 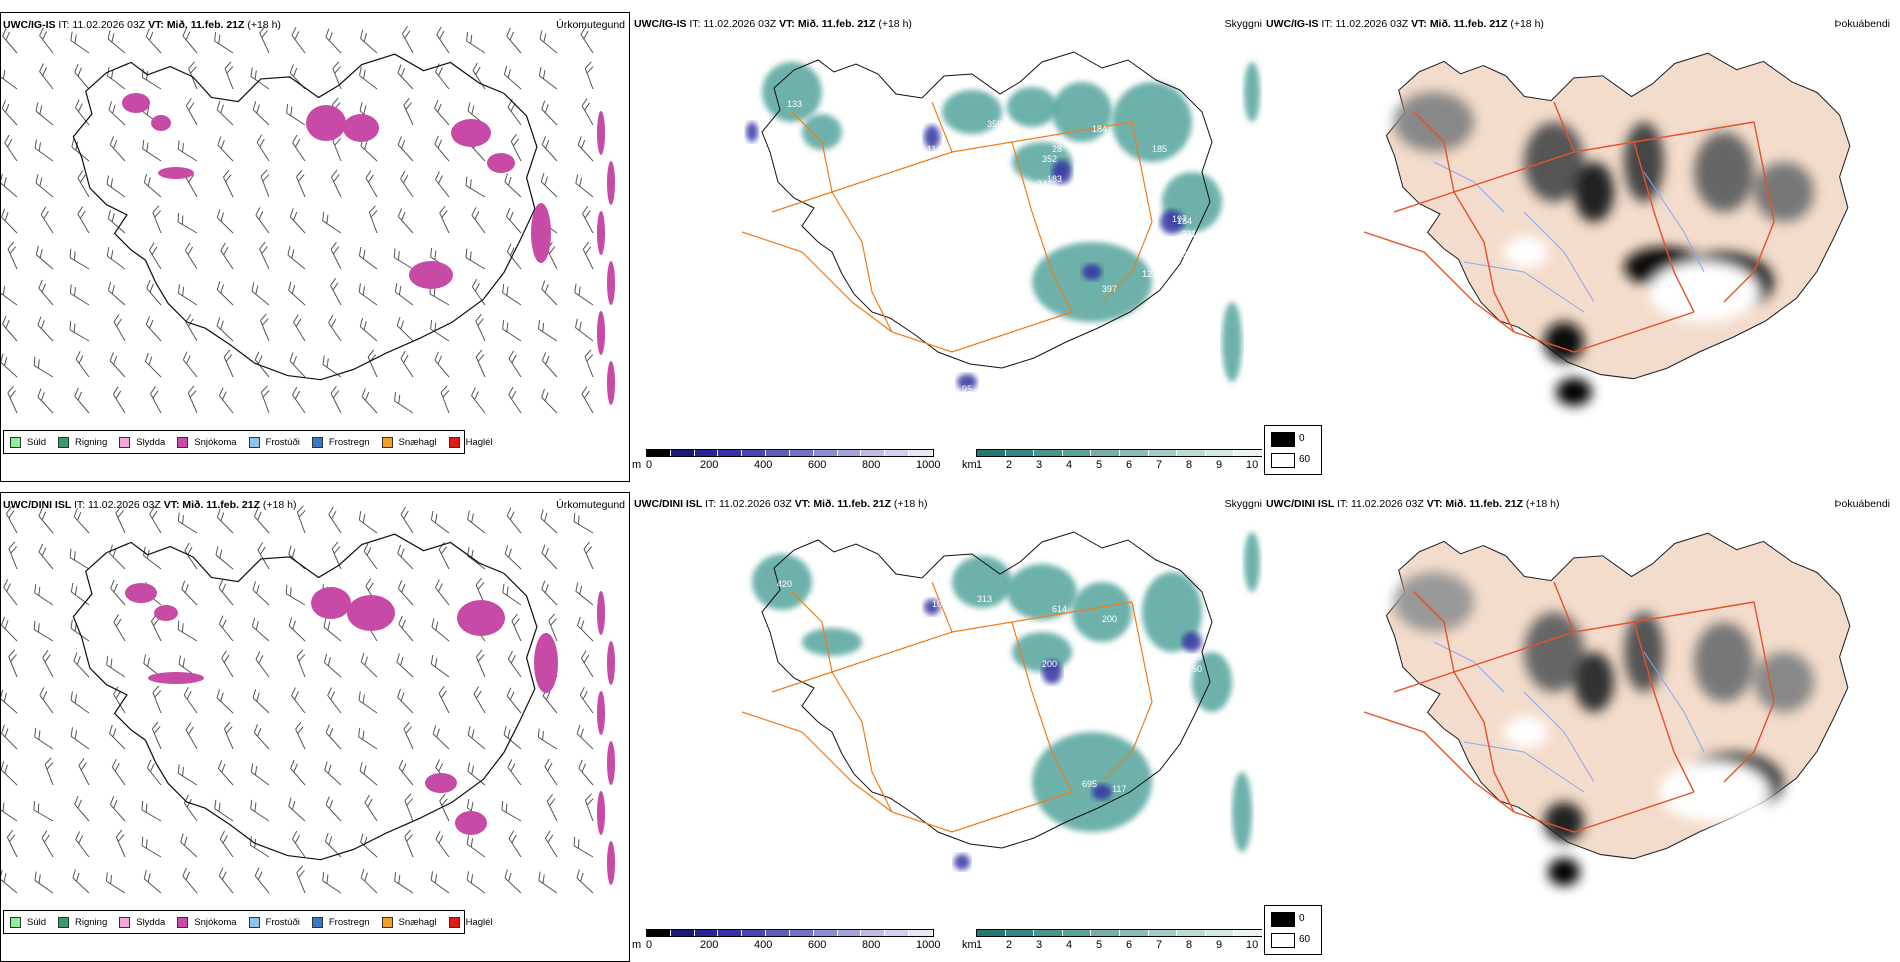 What do you see at coordinates (1109, 289) in the screenshot?
I see `visibility-value-label: 397` at bounding box center [1109, 289].